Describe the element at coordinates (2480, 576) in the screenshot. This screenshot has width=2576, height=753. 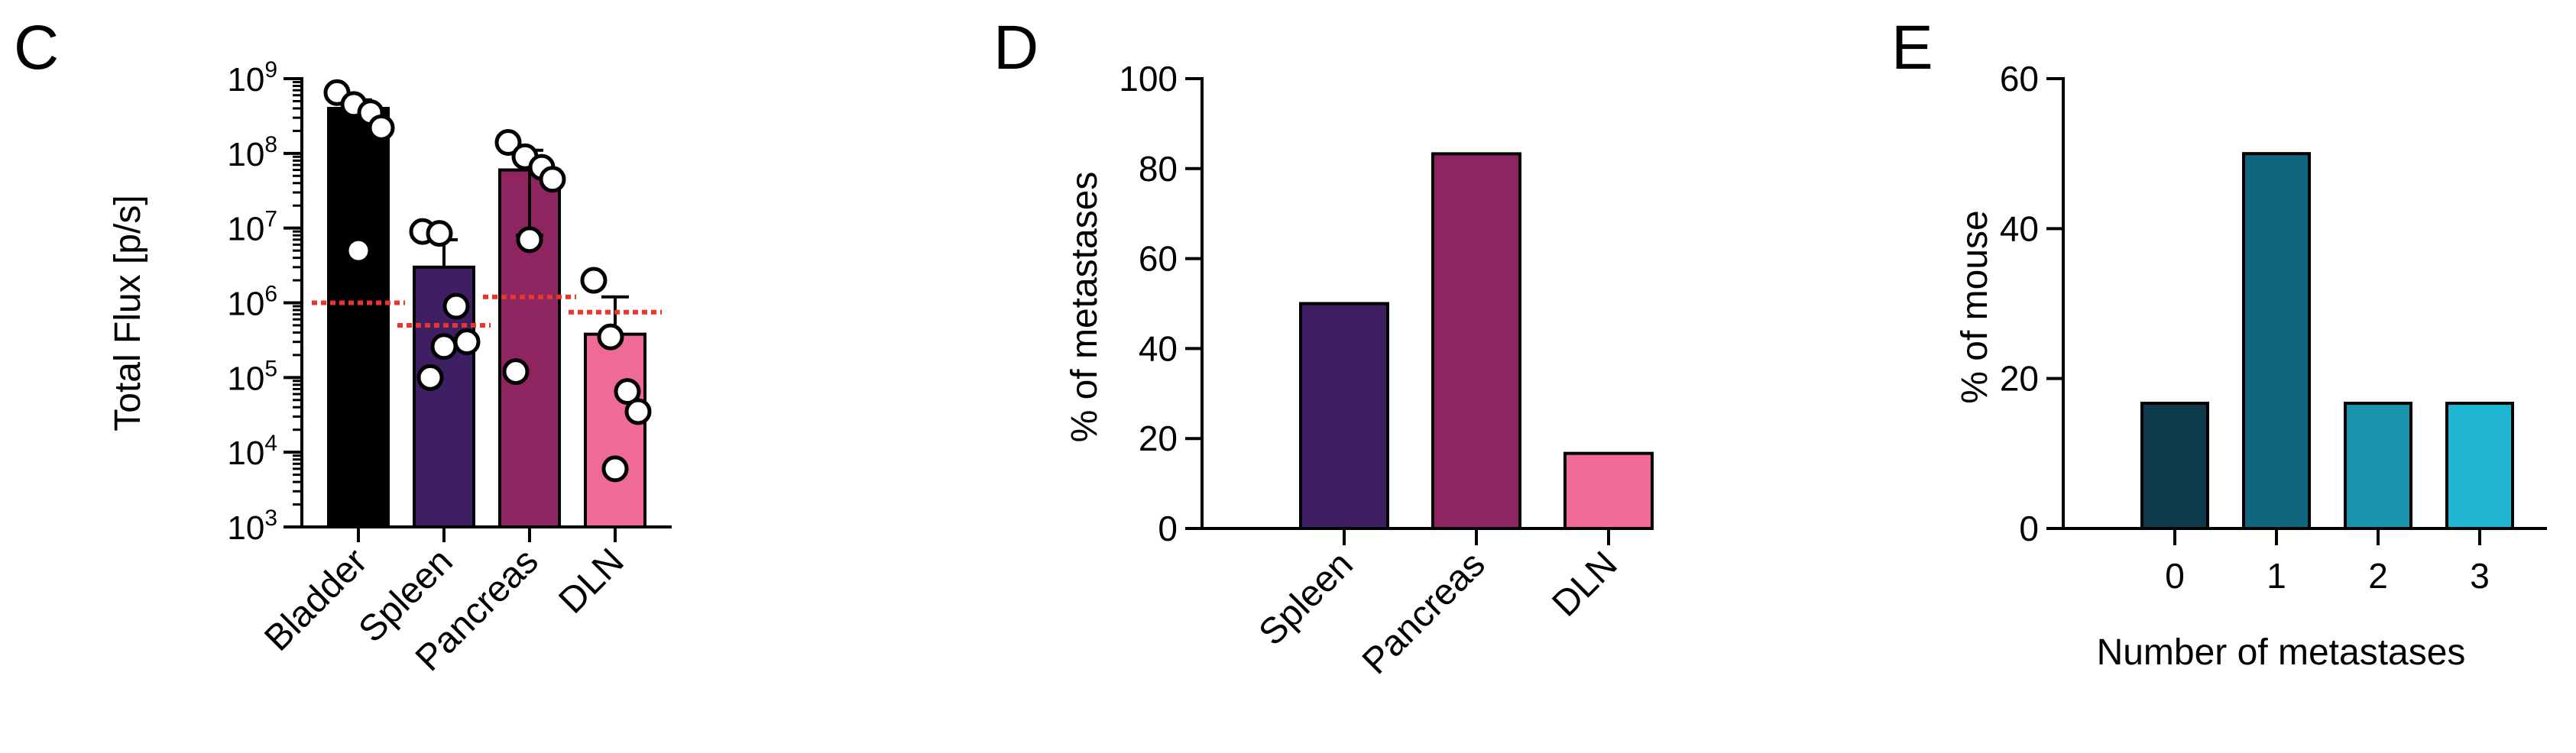
I see `x-tick-label: 3` at that location.